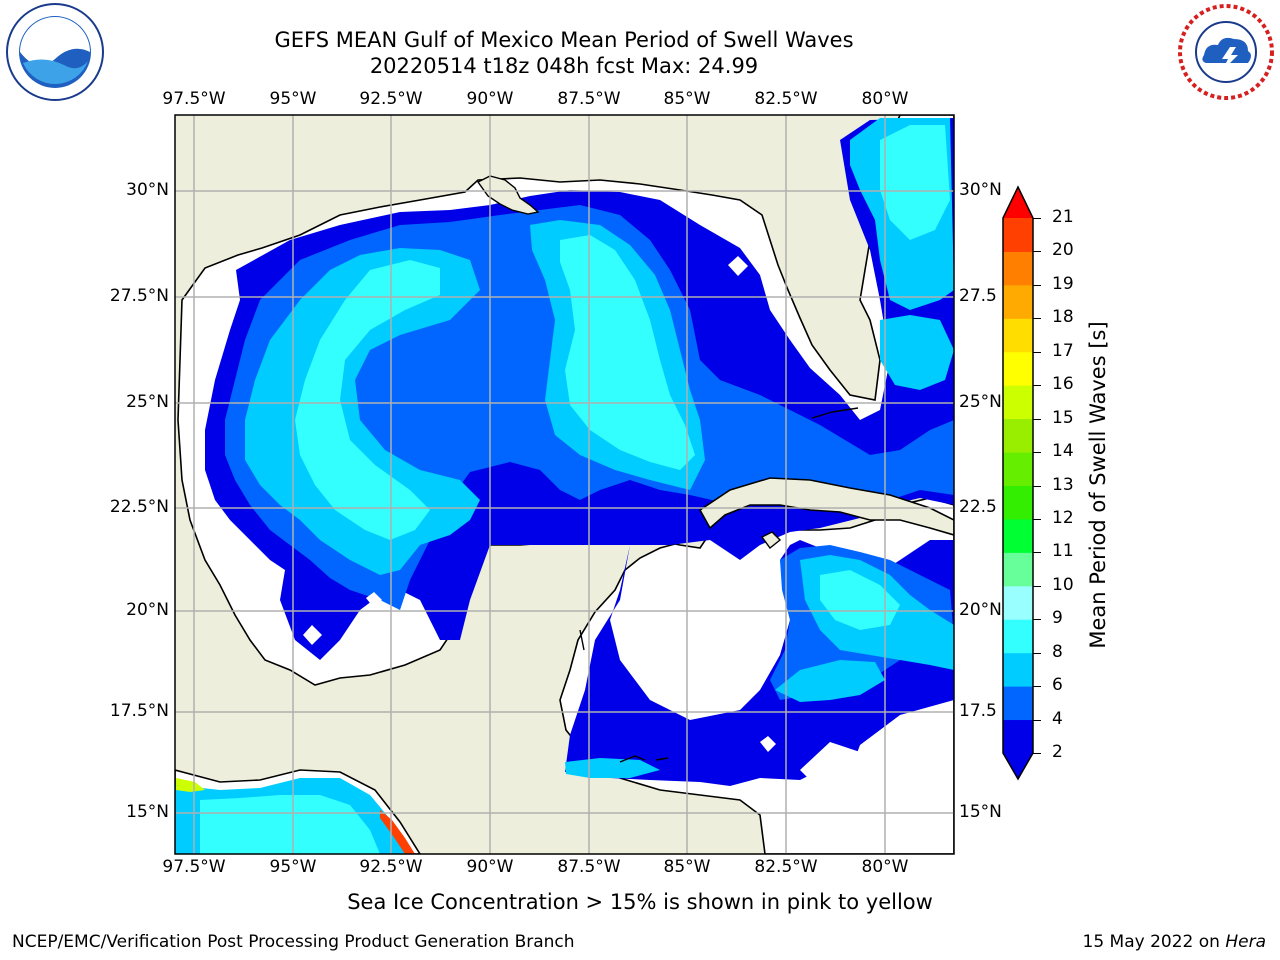 Image resolution: width=1280 pixels, height=960 pixels. What do you see at coordinates (1063, 417) in the screenshot?
I see `colorbar-tick-label: 15` at bounding box center [1063, 417].